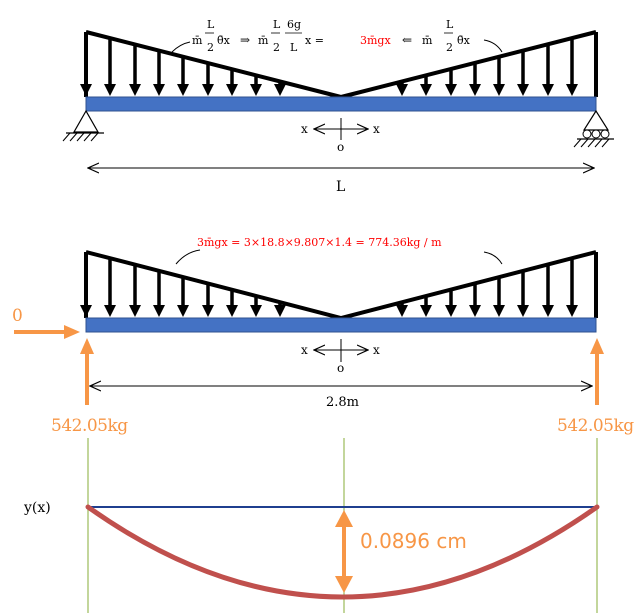  I want to click on formula-right-tail: θ̄x, so click(464, 40).